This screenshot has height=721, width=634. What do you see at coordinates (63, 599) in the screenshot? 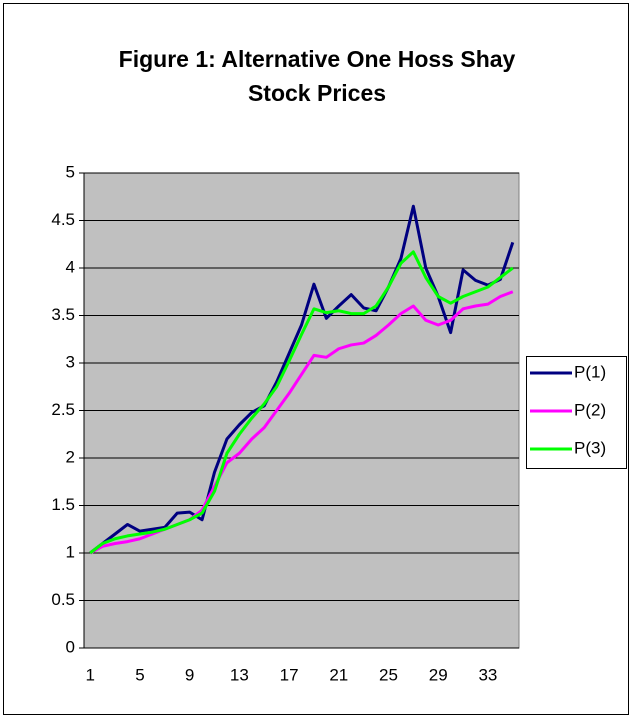
I see `y-tick-label: 0.5` at bounding box center [63, 599].